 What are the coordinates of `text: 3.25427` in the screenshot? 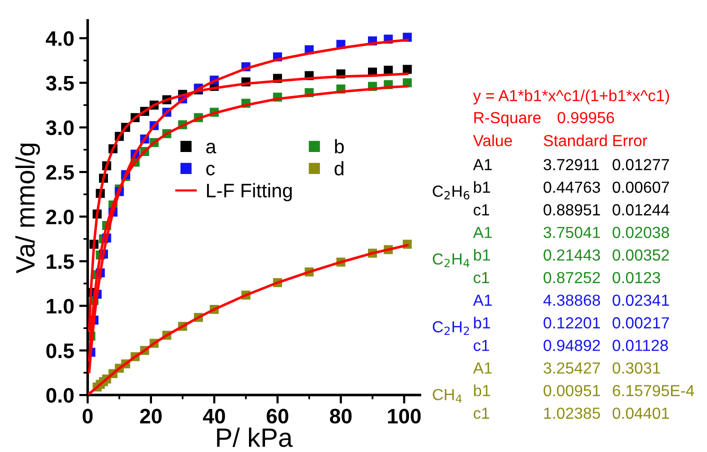 It's located at (572, 368).